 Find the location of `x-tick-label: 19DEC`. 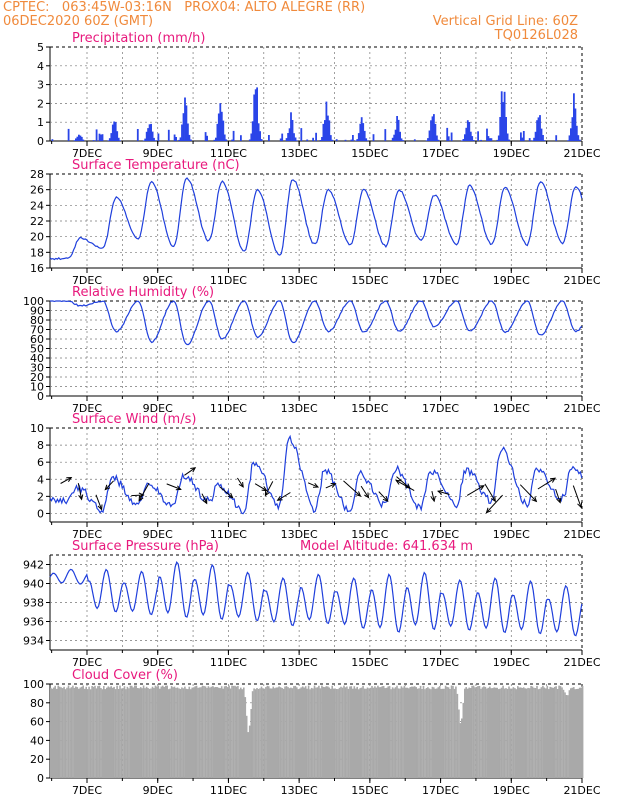

x-tick-label: 19DEC is located at coordinates (511, 408).